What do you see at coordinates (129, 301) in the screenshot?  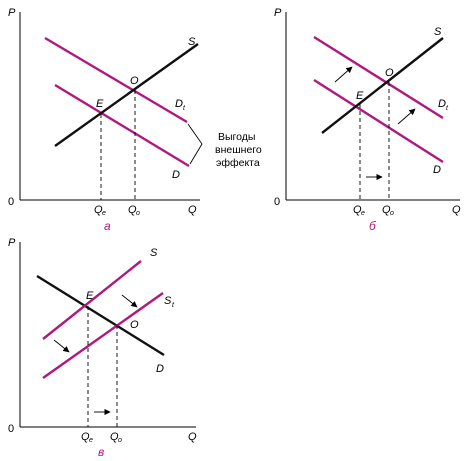 I see `panel-c-shift-arrow-right` at bounding box center [129, 301].